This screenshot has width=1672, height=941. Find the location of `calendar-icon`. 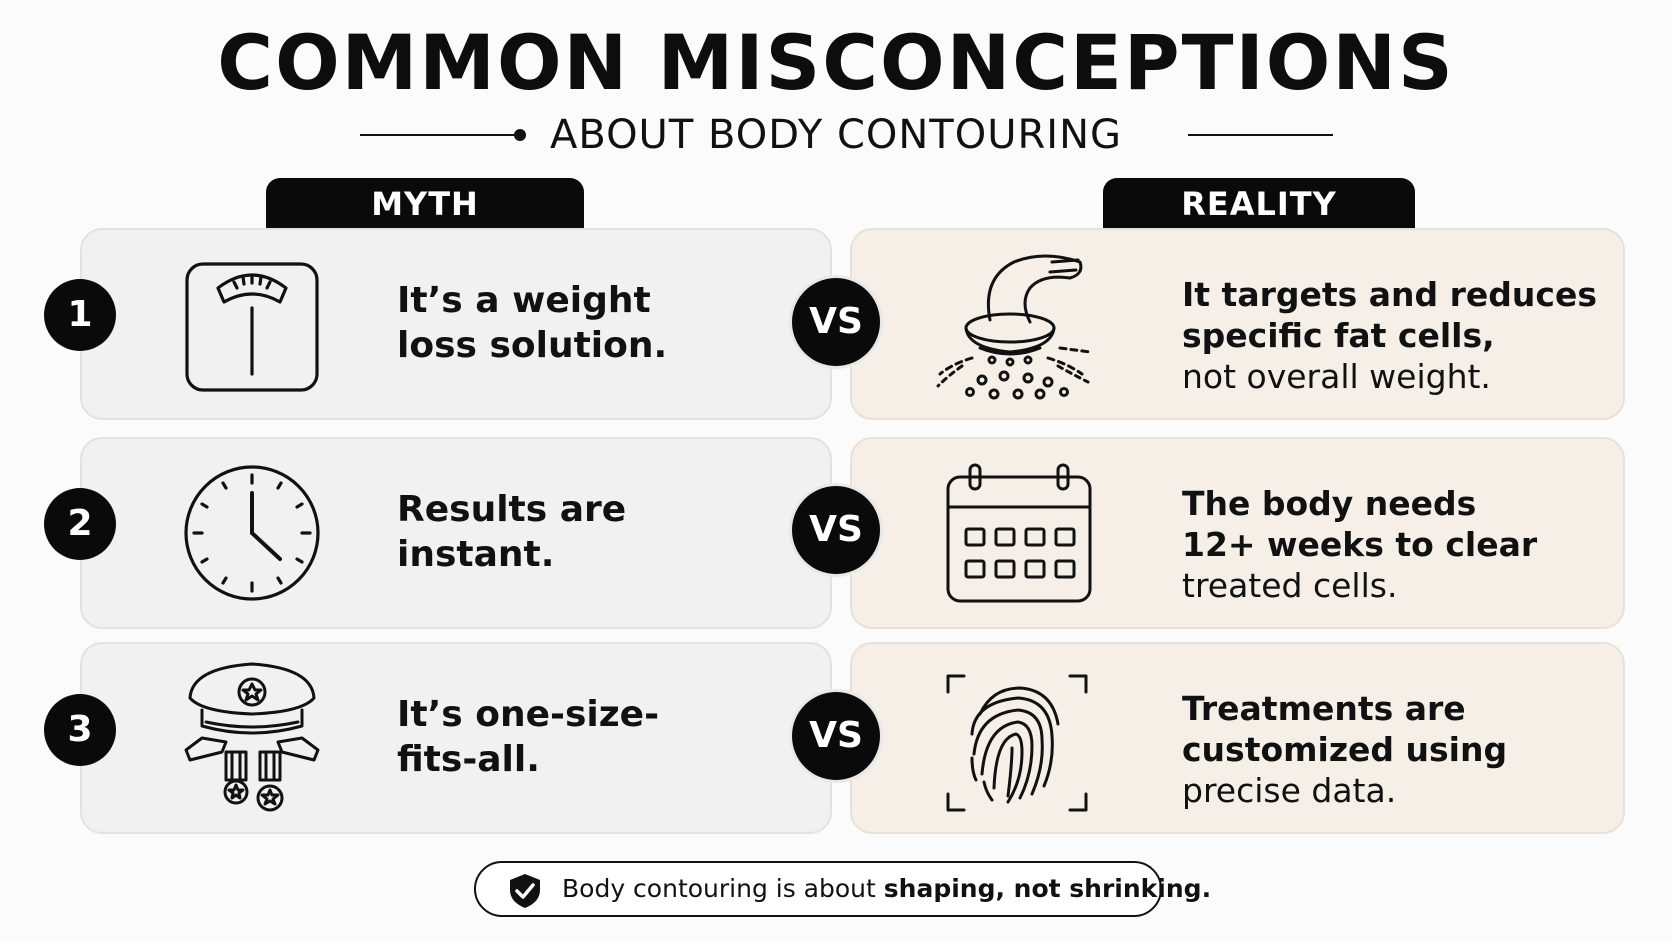

calendar-icon is located at coordinates (1017, 537).